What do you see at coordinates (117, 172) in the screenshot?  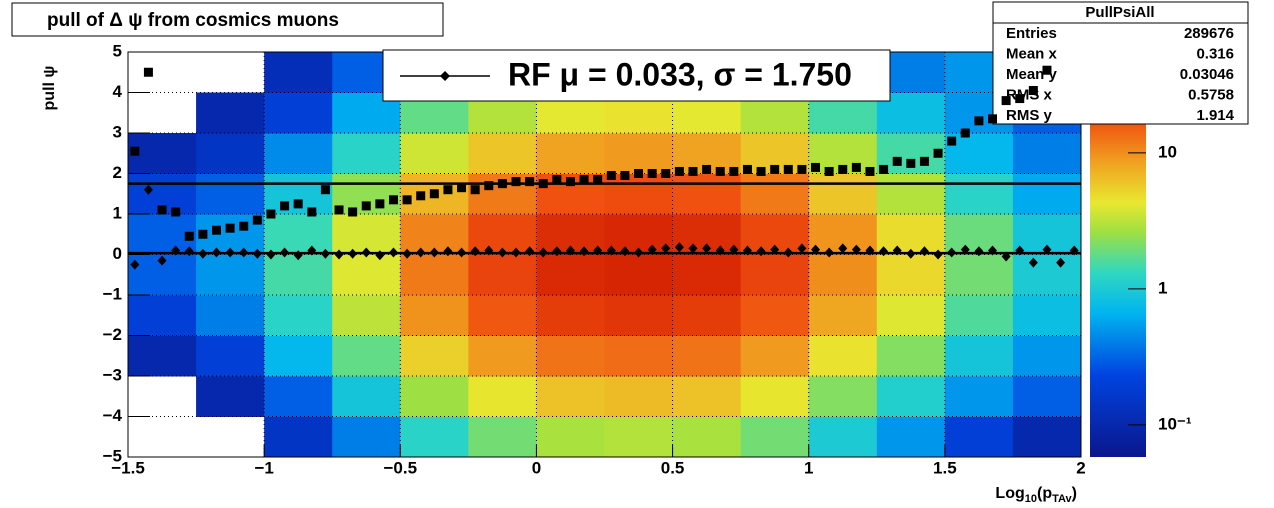 I see `y-tick-label: 2` at bounding box center [117, 172].